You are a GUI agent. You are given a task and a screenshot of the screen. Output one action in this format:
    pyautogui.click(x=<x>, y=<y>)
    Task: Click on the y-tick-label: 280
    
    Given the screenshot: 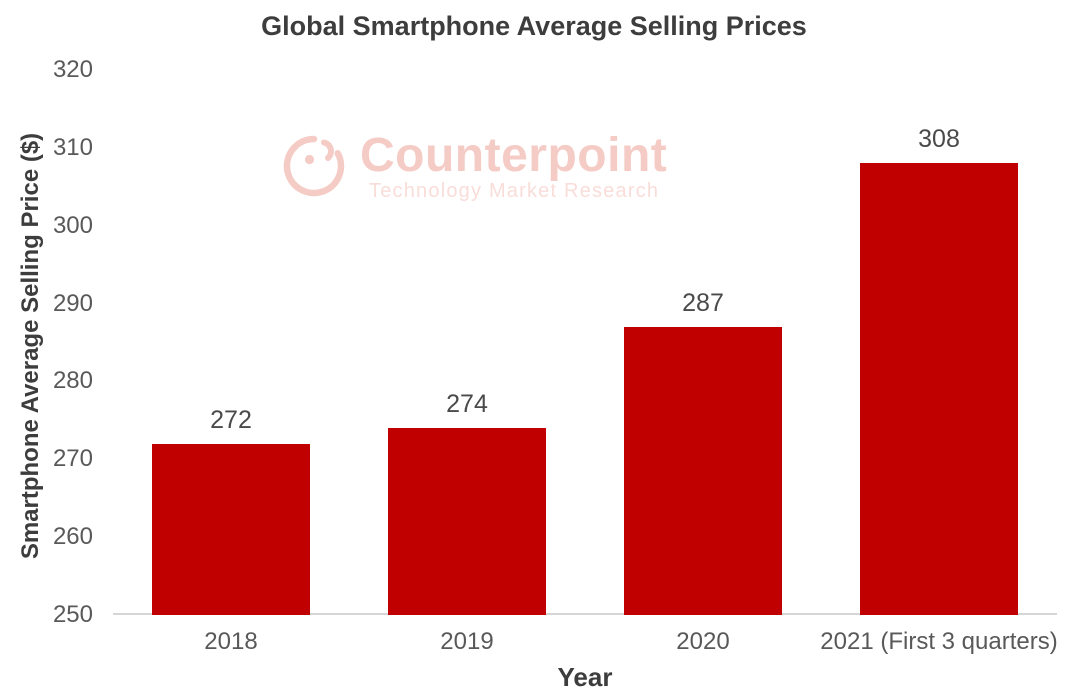 What is the action you would take?
    pyautogui.click(x=72, y=381)
    